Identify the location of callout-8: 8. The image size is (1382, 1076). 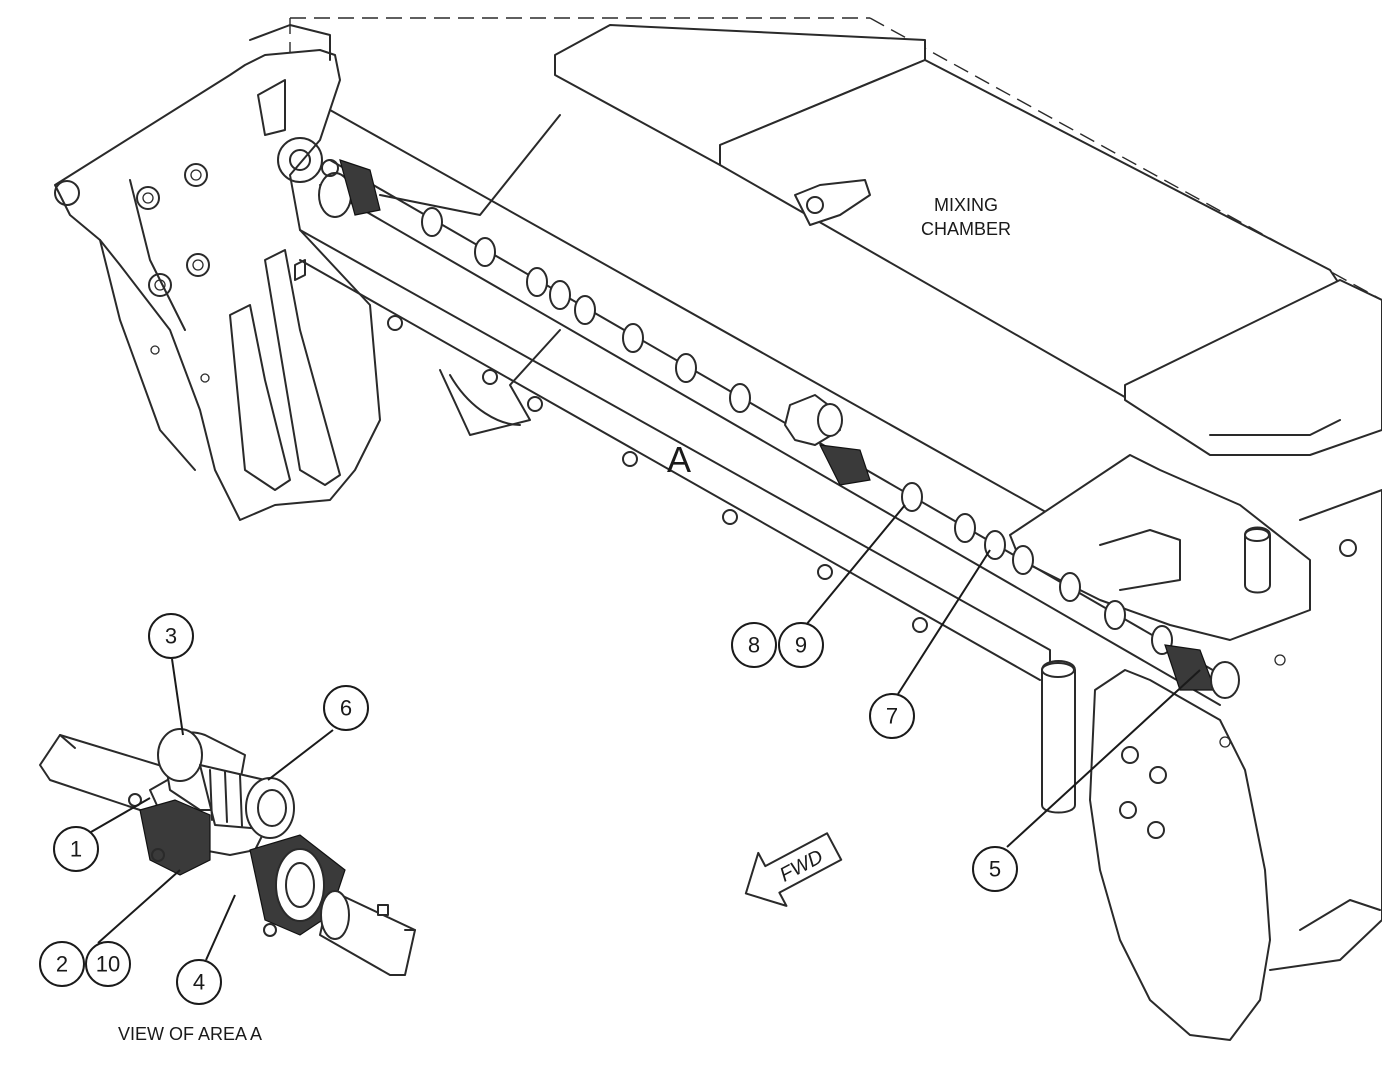
(754, 645).